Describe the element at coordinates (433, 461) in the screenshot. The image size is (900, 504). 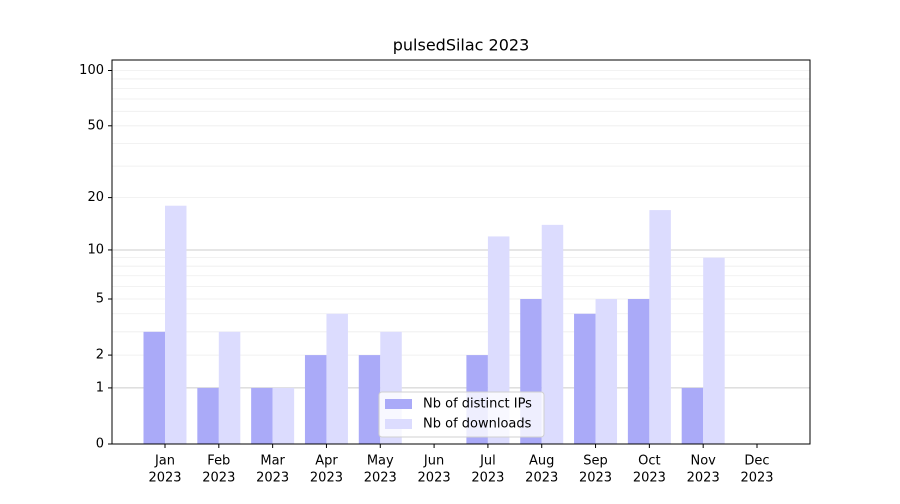
I see `x-tick-label: Jun` at that location.